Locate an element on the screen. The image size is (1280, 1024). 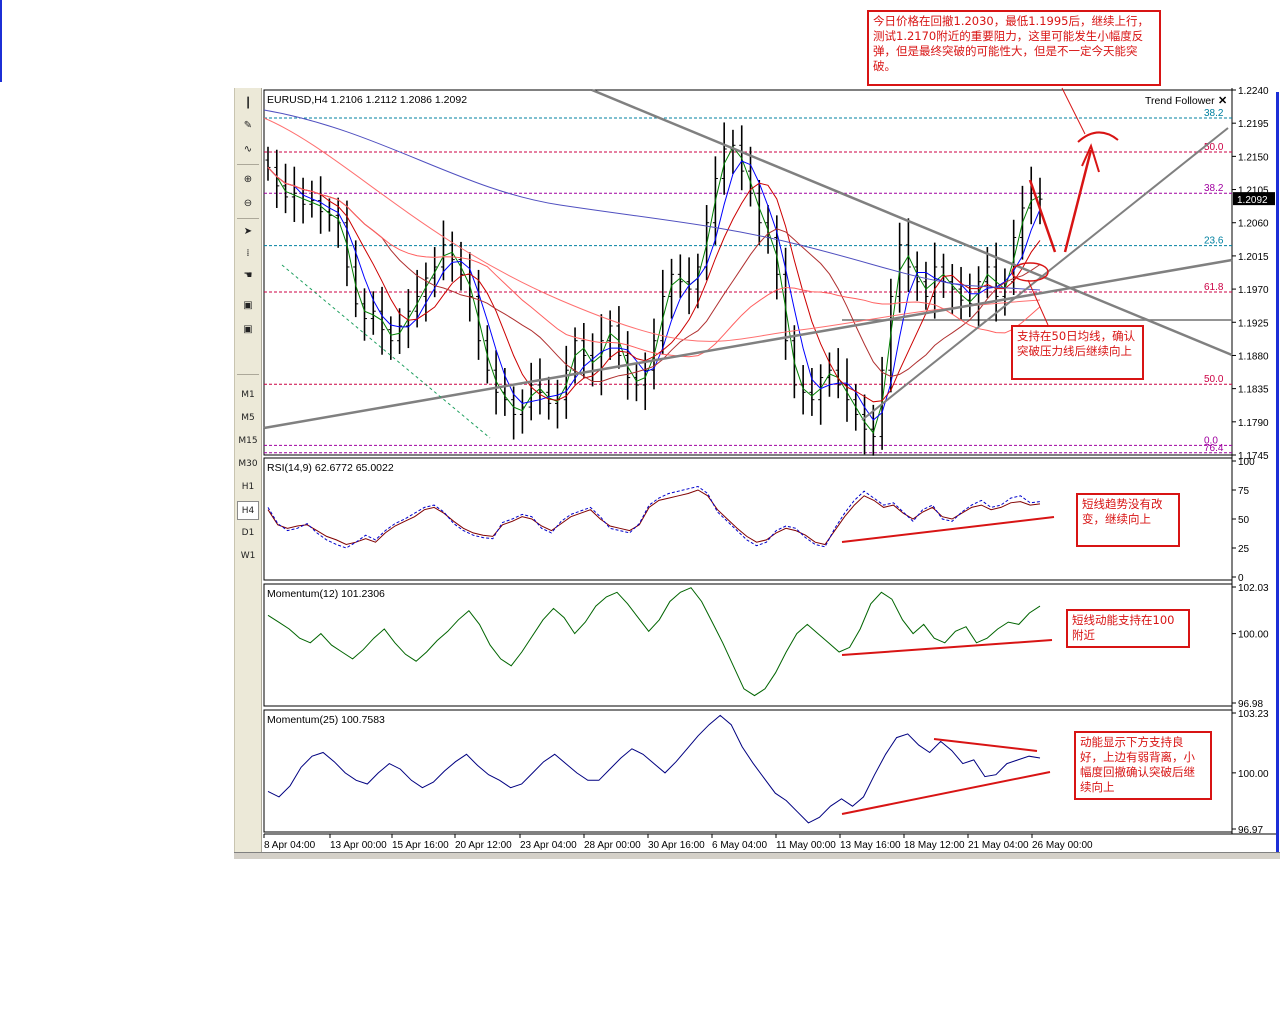
price-tick-label: 1.2015 is located at coordinates (1253, 257).